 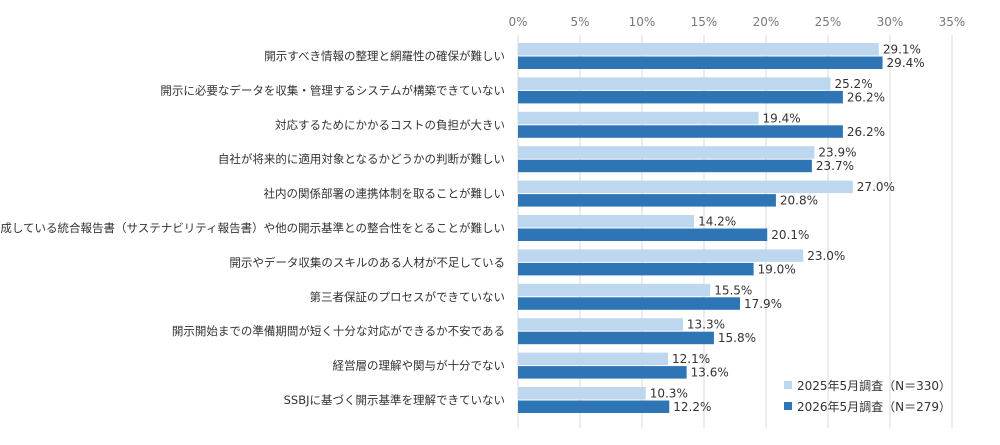 What do you see at coordinates (902, 50) in the screenshot?
I see `data-label: 29.1%` at bounding box center [902, 50].